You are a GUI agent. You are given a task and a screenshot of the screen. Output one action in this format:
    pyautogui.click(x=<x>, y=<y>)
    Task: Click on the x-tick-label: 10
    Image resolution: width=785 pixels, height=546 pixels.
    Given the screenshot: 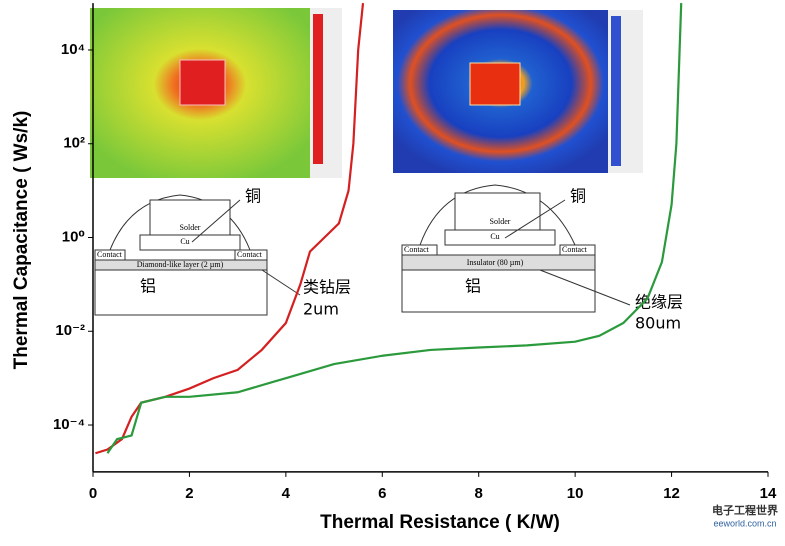 What is the action you would take?
    pyautogui.click(x=575, y=493)
    